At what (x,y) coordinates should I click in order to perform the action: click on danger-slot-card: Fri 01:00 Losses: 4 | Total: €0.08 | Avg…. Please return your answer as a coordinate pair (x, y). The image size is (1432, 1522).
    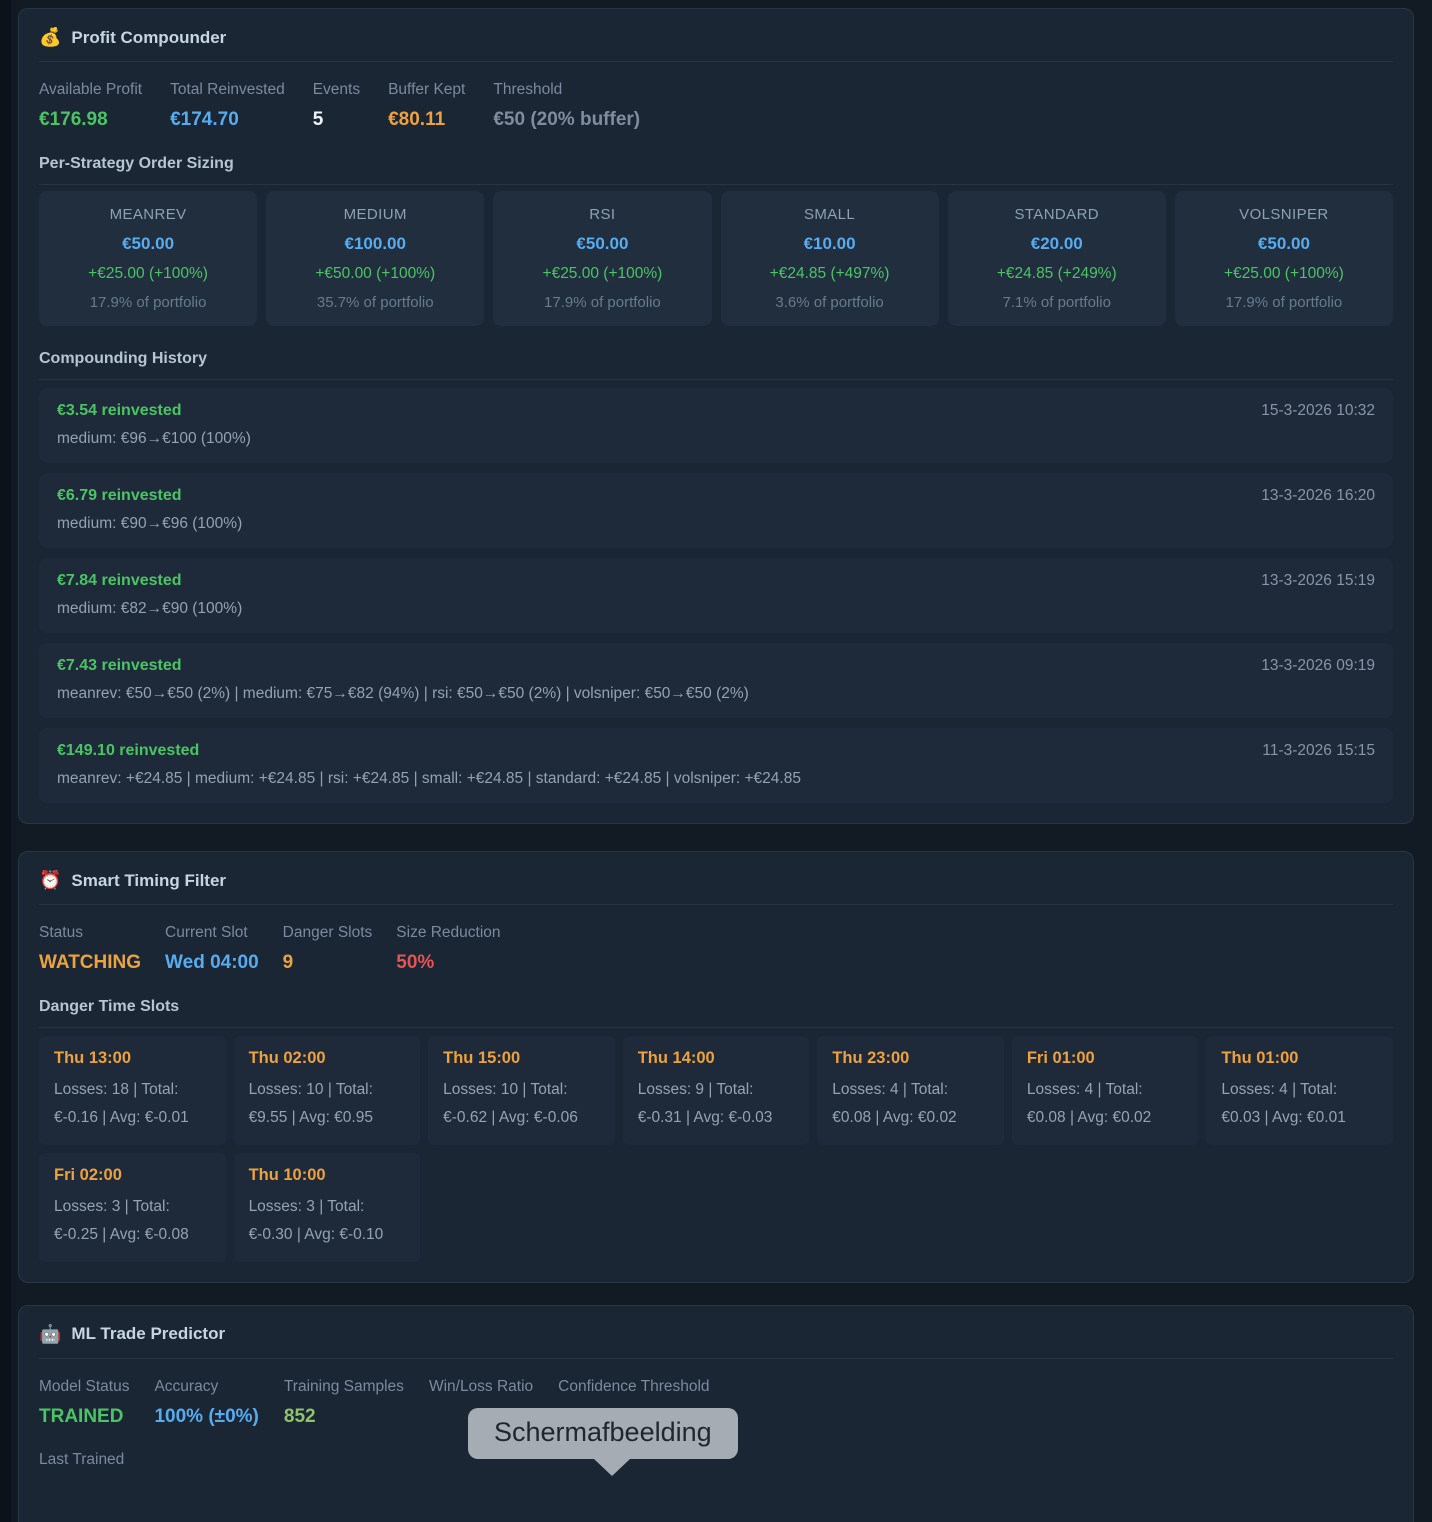
    Looking at the image, I should click on (1105, 1090).